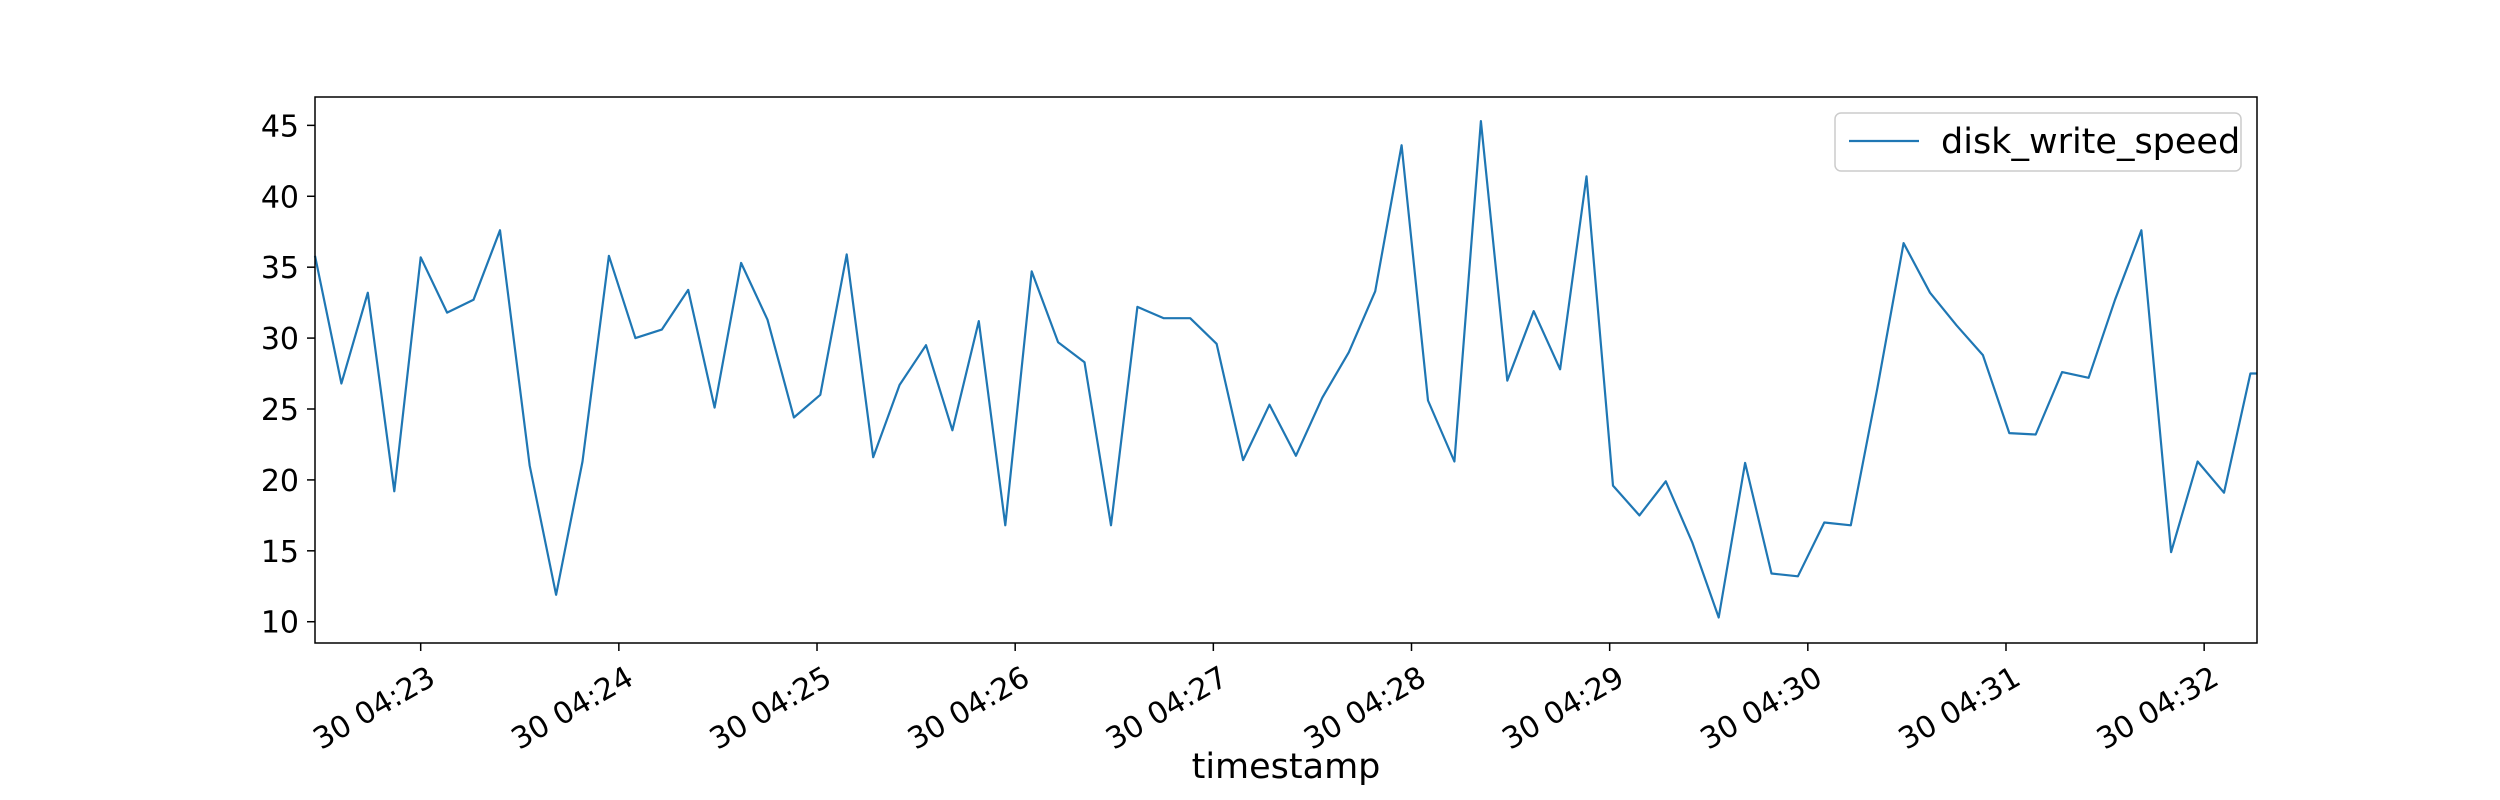 This screenshot has height=800, width=2500. What do you see at coordinates (280, 552) in the screenshot?
I see `y-tick-label: 15` at bounding box center [280, 552].